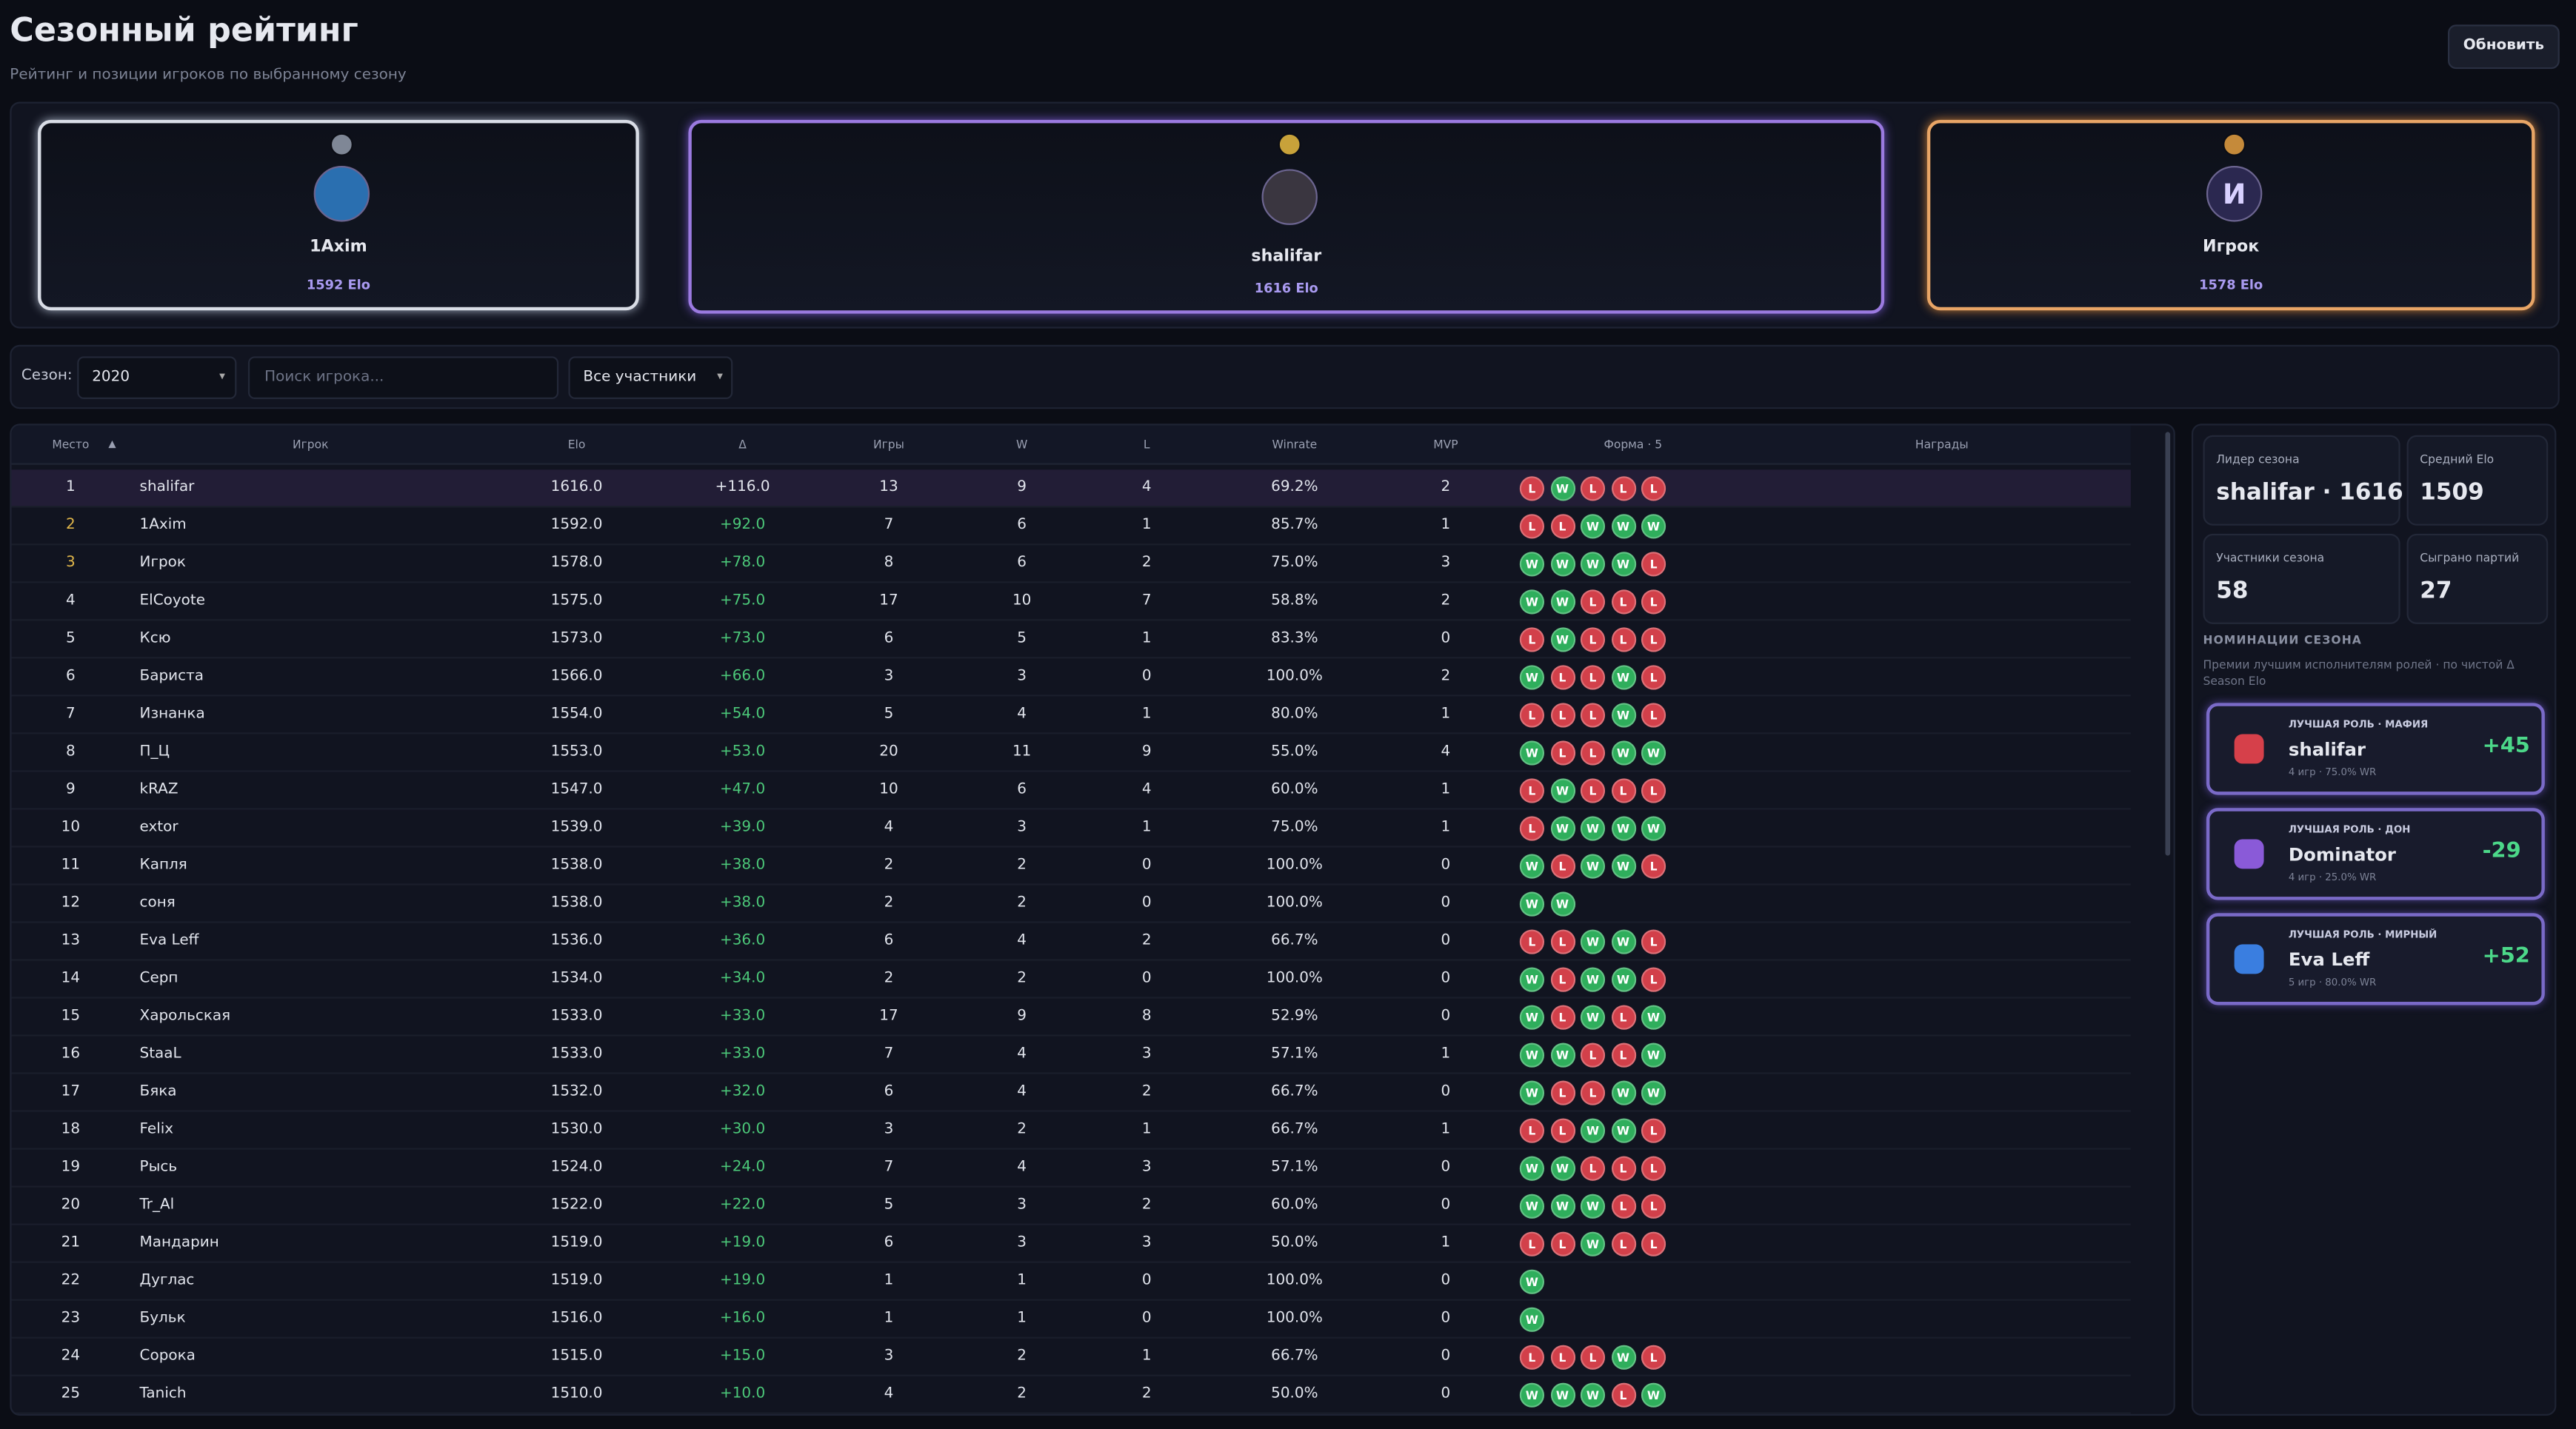  Describe the element at coordinates (163, 1395) in the screenshot. I see `player-name: Tanich` at that location.